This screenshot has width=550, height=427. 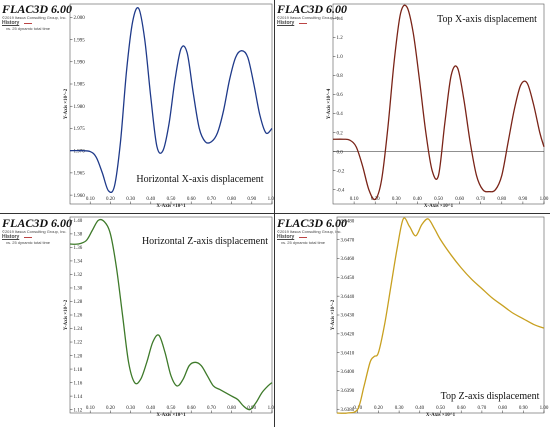 I want to click on y-axis-label: Y-Axis ×10^-4, so click(x=329, y=103).